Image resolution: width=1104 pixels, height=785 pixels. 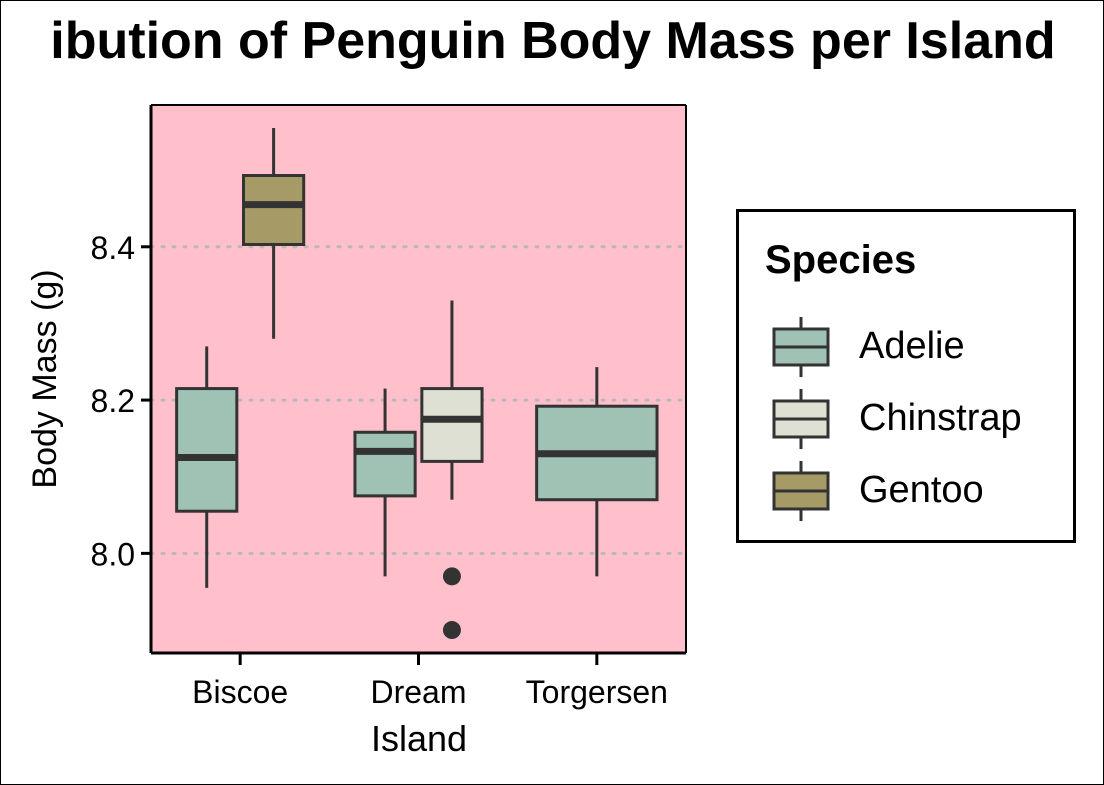 I want to click on box-adelie-biscoe, so click(x=207, y=467).